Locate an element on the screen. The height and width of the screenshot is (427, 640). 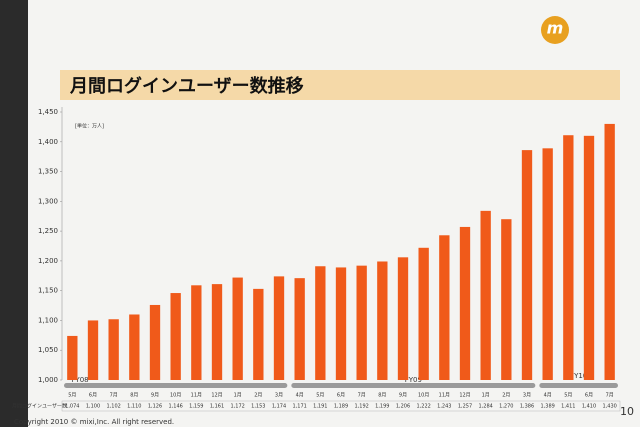
value-label: 1,284 is located at coordinates (486, 407).